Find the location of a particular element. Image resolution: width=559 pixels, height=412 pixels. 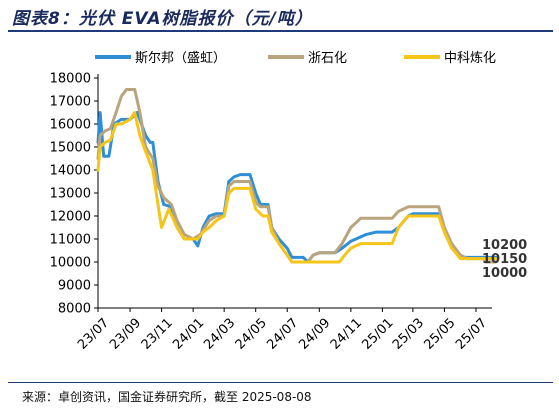

y-tick-label: 15000 is located at coordinates (70, 148).